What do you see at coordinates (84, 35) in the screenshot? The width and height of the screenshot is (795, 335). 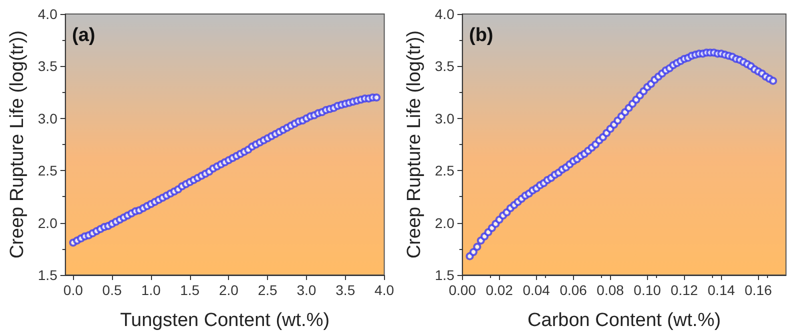 I see `annotation: (a)` at bounding box center [84, 35].